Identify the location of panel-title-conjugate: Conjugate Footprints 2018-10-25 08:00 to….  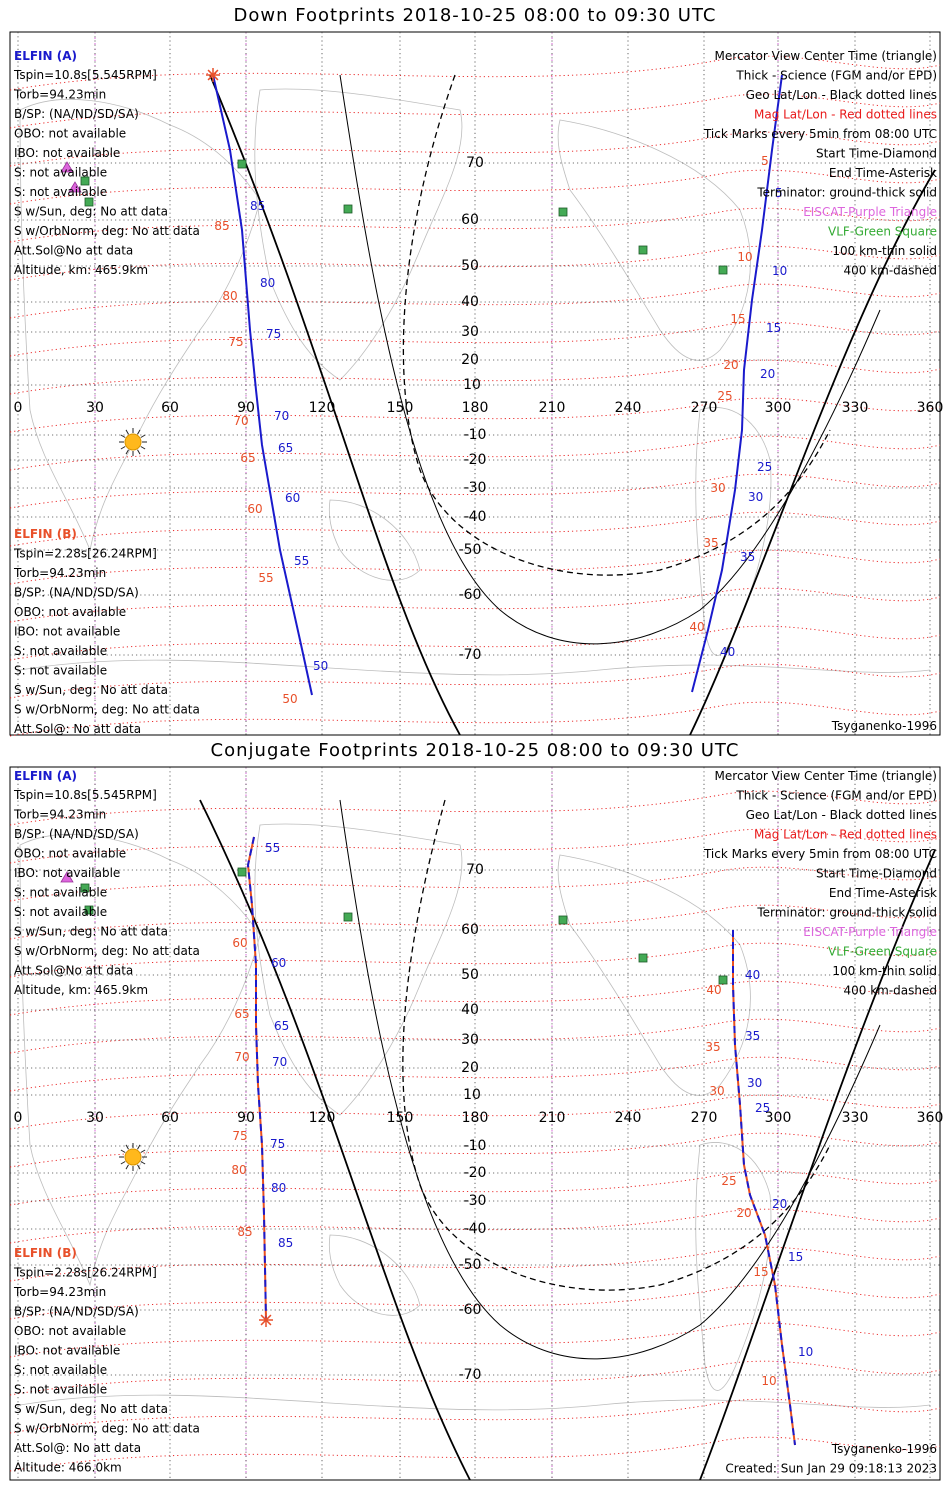
(475, 750).